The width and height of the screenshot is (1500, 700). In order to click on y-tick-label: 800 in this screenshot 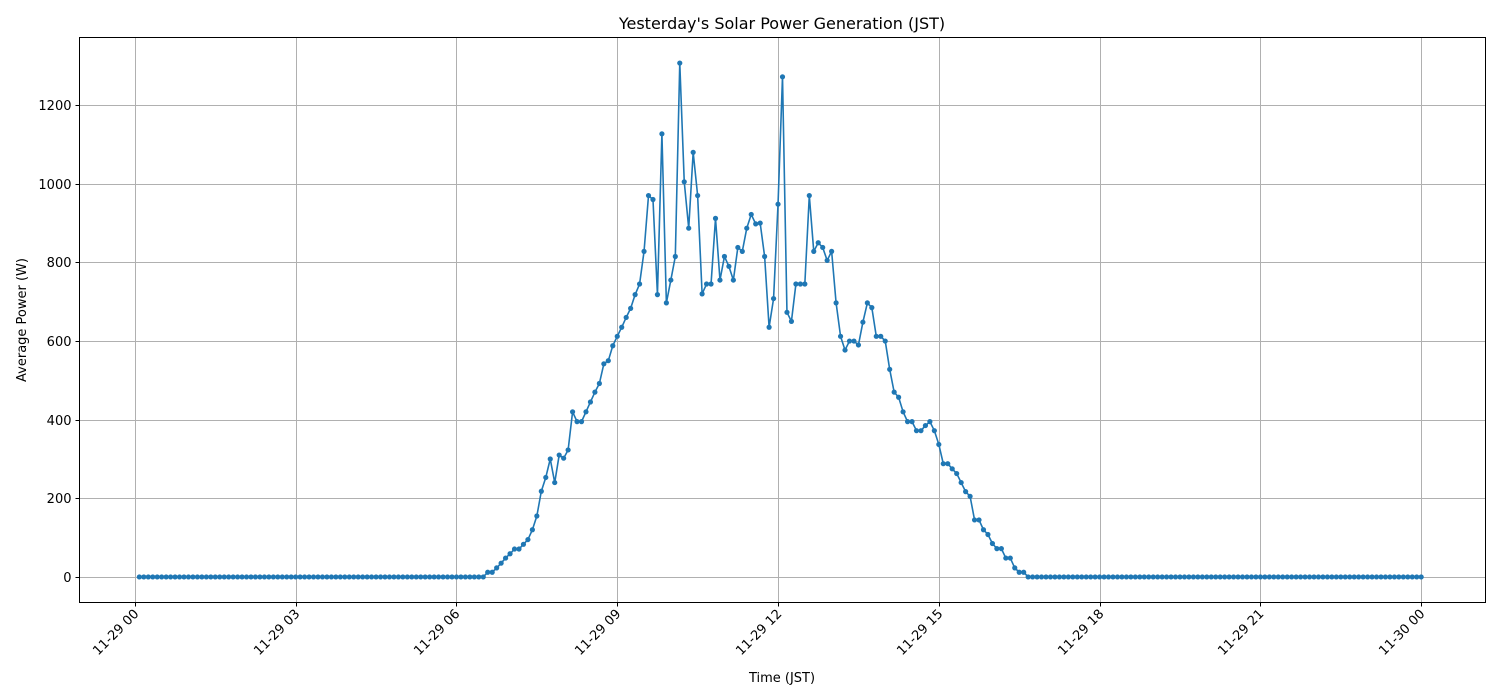, I will do `click(59, 263)`.